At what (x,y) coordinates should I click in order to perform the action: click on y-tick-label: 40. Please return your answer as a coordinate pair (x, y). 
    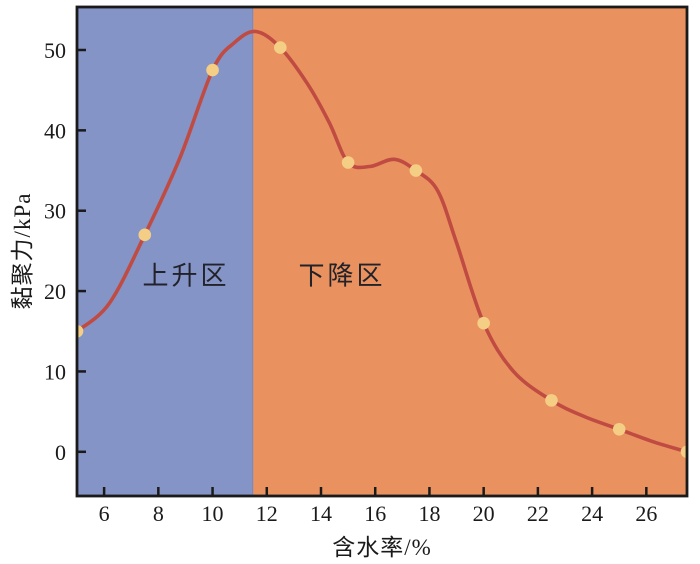
    Looking at the image, I should click on (55, 130).